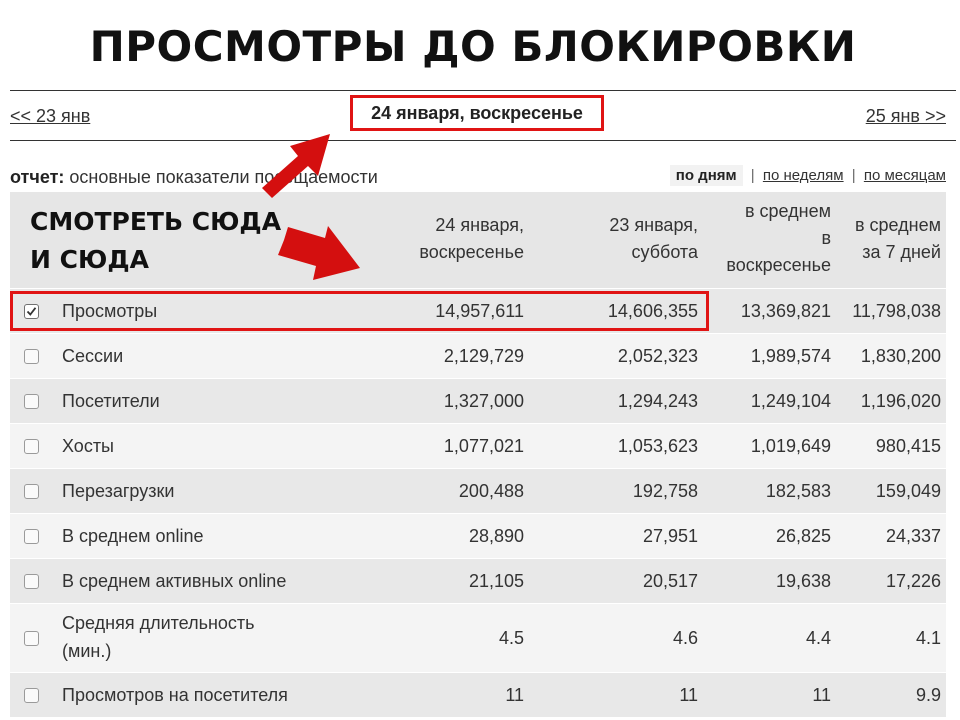 The width and height of the screenshot is (960, 720). What do you see at coordinates (818, 637) in the screenshot?
I see `row-value: 4.4` at bounding box center [818, 637].